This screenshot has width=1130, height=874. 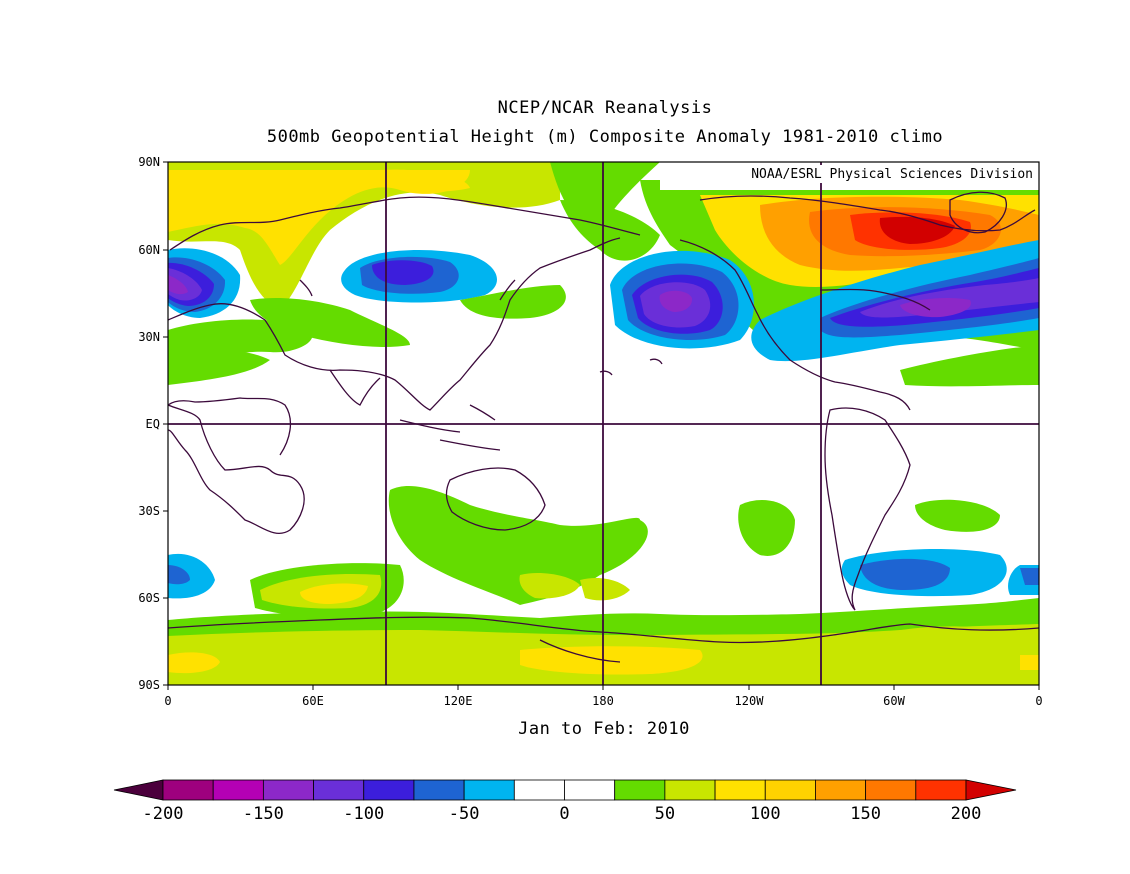 What do you see at coordinates (458, 701) in the screenshot?
I see `lon-label: 120E` at bounding box center [458, 701].